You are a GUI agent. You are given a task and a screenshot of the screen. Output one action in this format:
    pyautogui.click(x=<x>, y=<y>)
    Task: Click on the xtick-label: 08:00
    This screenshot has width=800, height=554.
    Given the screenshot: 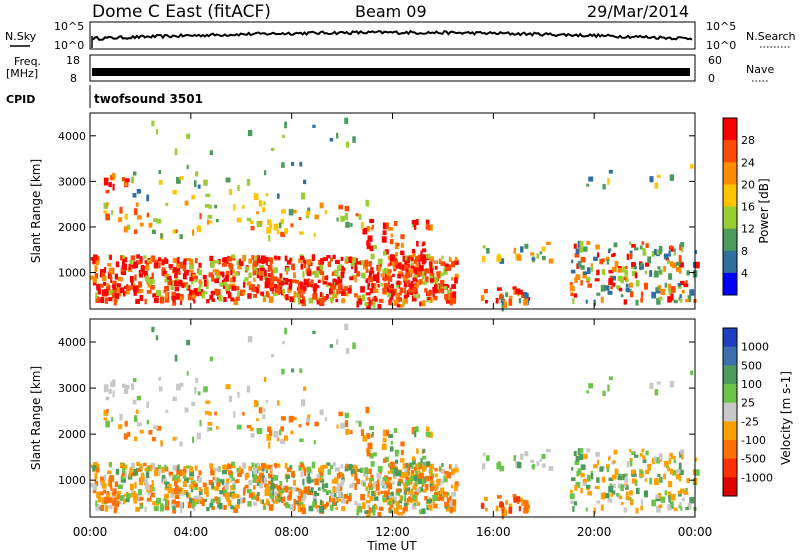 What is the action you would take?
    pyautogui.click(x=291, y=532)
    